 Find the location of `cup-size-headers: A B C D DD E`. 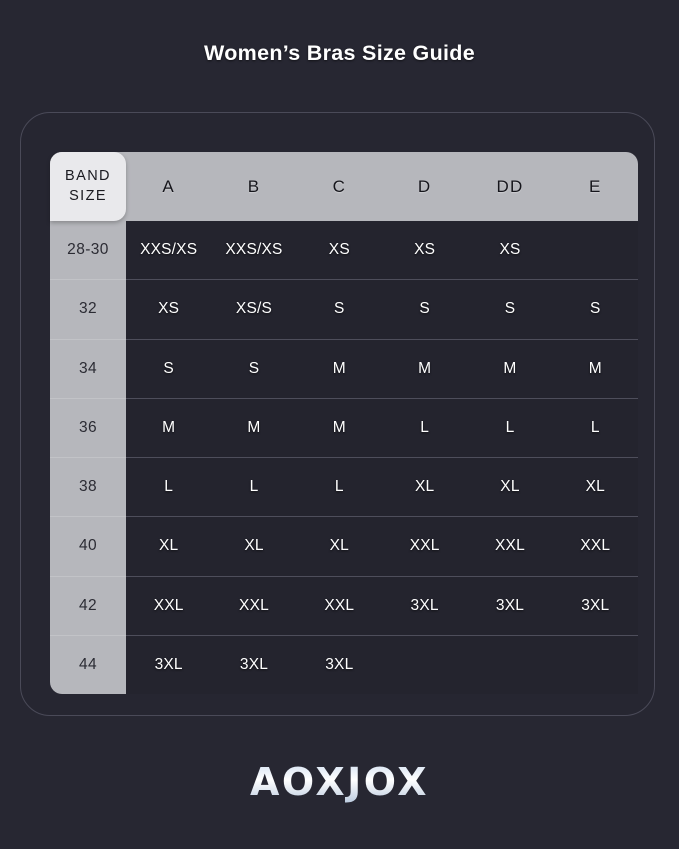

cup-size-headers: A B C D DD E is located at coordinates (382, 186).